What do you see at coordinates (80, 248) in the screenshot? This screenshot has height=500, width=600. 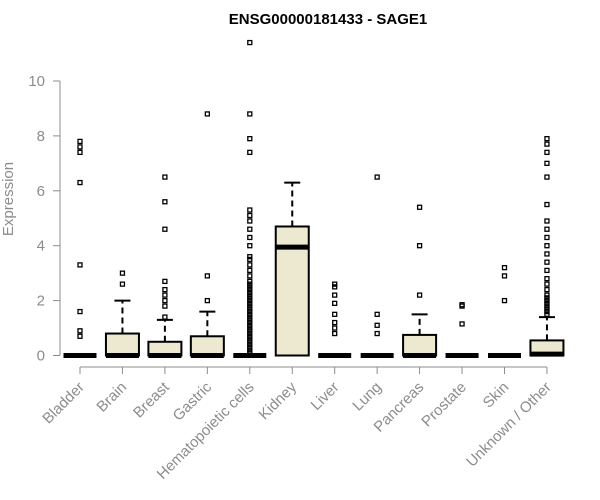 I see `box-bladder` at bounding box center [80, 248].